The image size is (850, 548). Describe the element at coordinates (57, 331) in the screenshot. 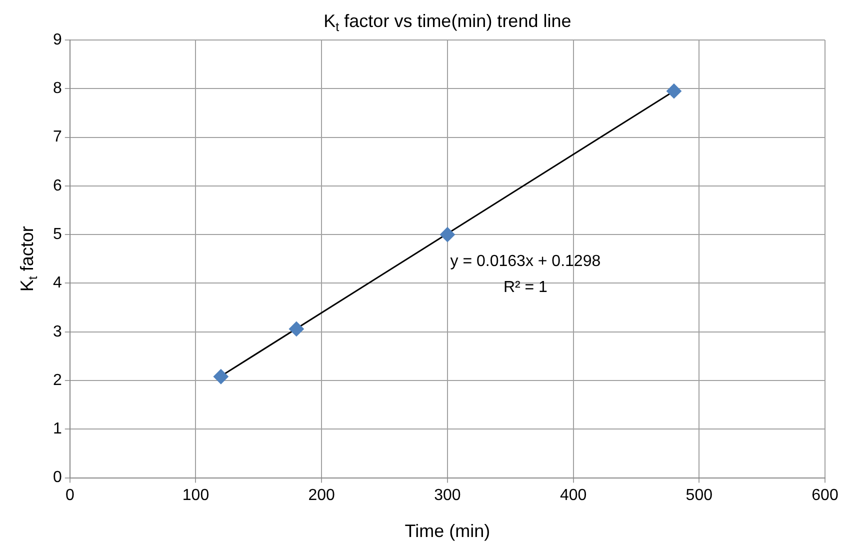

I see `y-tick-label: 3` at that location.